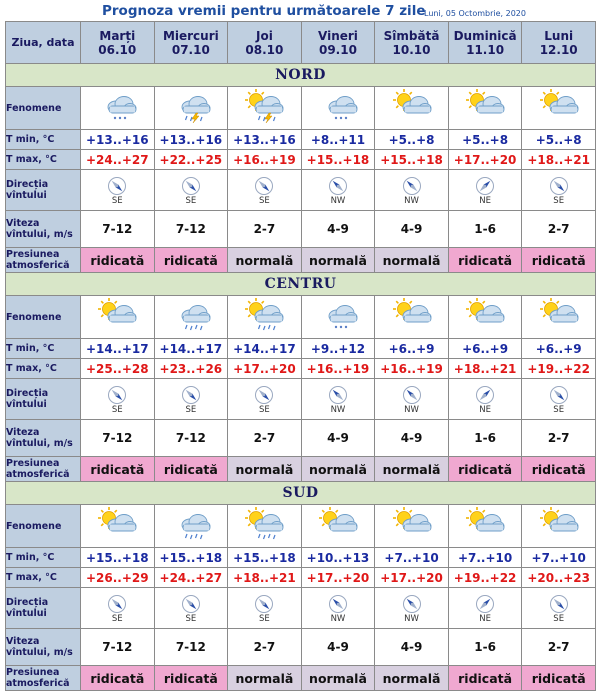  What do you see at coordinates (43, 368) in the screenshot?
I see `row-label-tmax: T max, °C` at bounding box center [43, 368].